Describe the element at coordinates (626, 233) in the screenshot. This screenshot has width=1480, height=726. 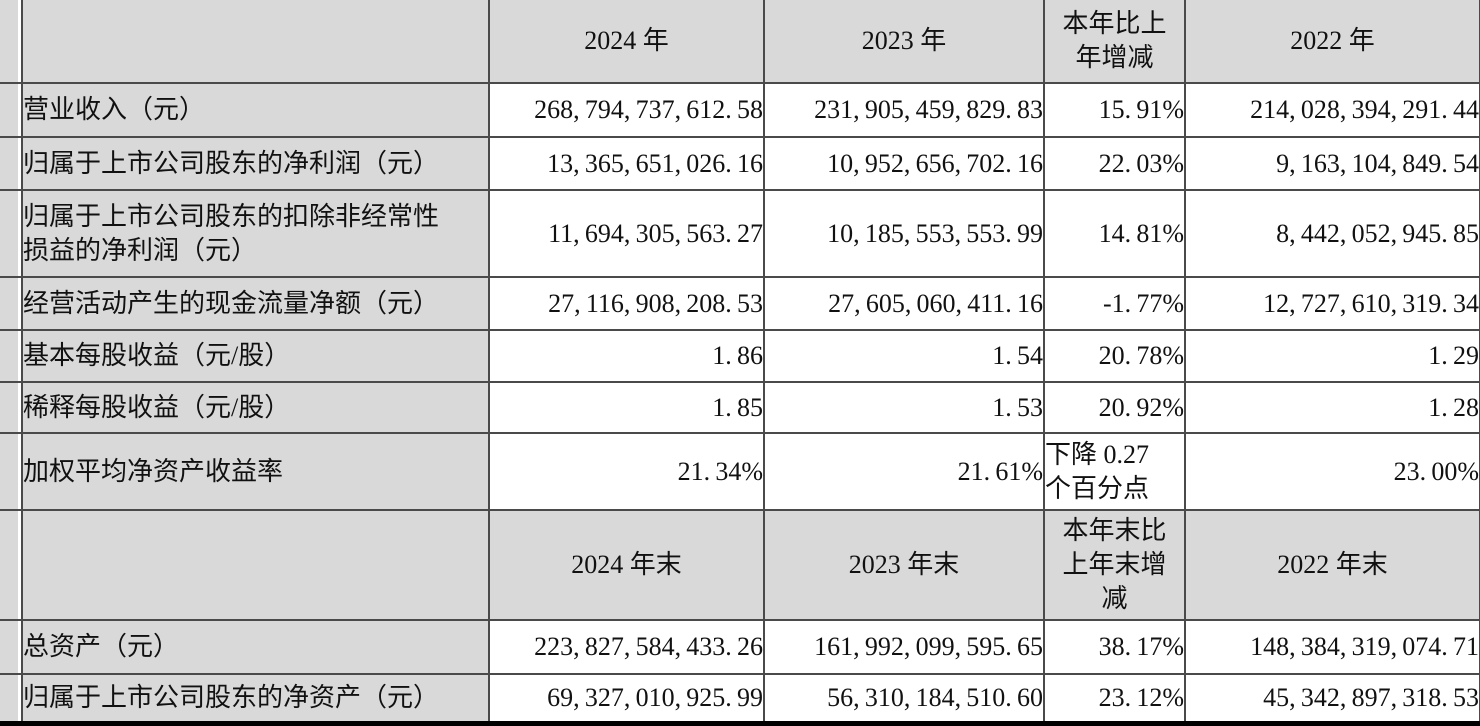
I see `value-2024: 11, 694, 305, 563. 27` at that location.